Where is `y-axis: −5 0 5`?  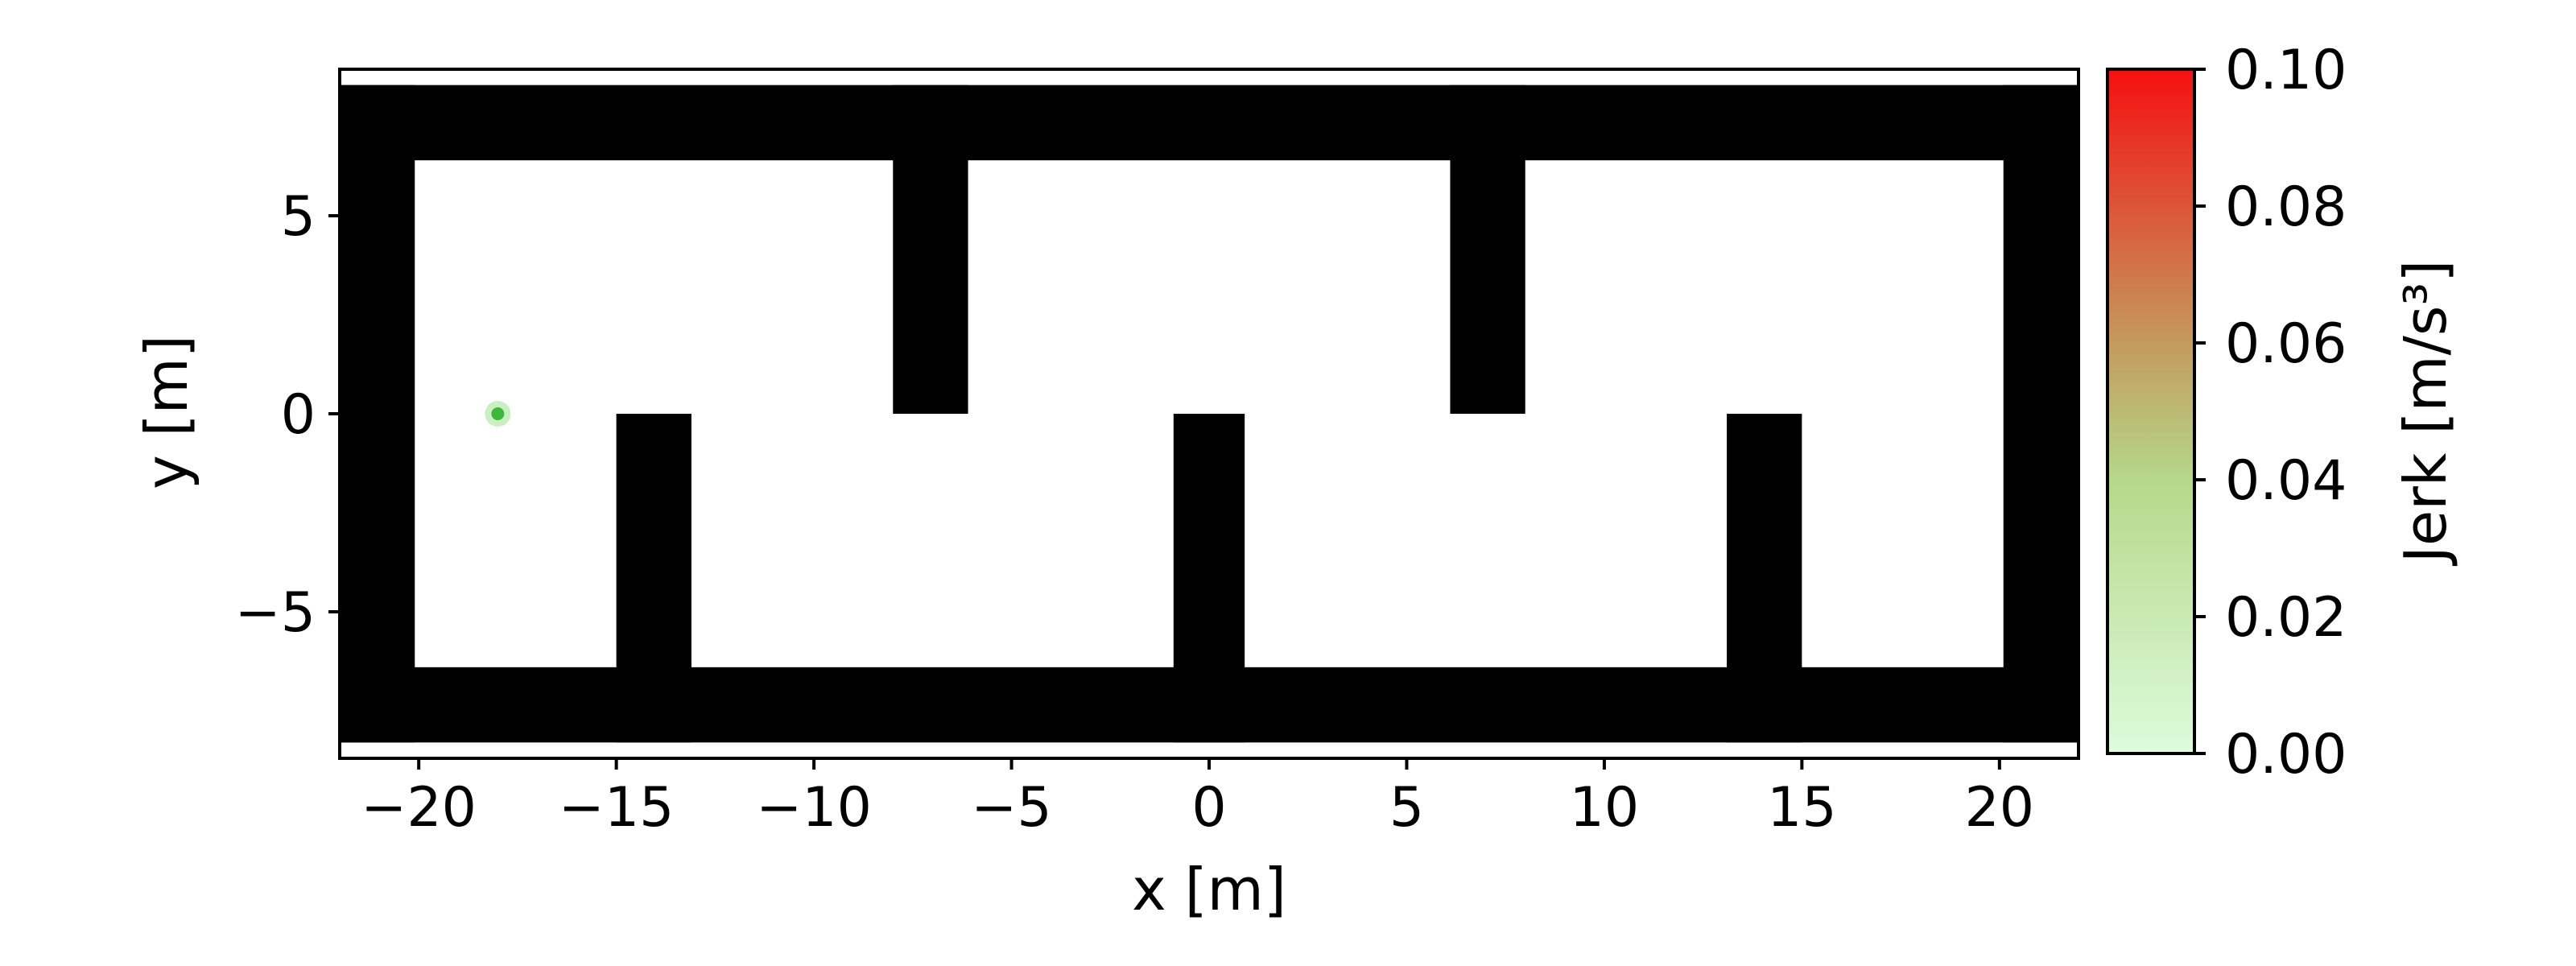 y-axis: −5 0 5 is located at coordinates (287, 415).